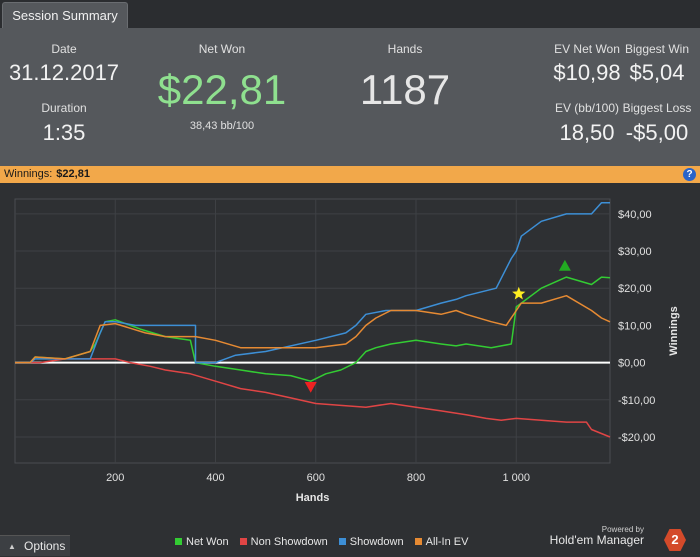  Describe the element at coordinates (28, 174) in the screenshot. I see `winnings-label: Winnings:` at that location.